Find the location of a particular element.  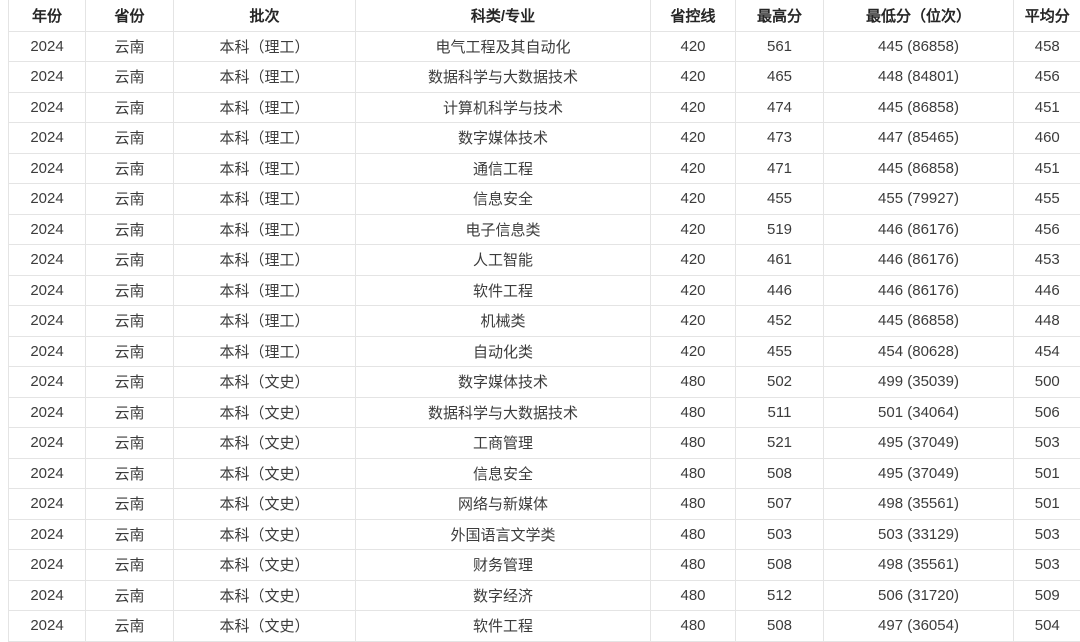

cell-major: 工商管理 is located at coordinates (503, 443).